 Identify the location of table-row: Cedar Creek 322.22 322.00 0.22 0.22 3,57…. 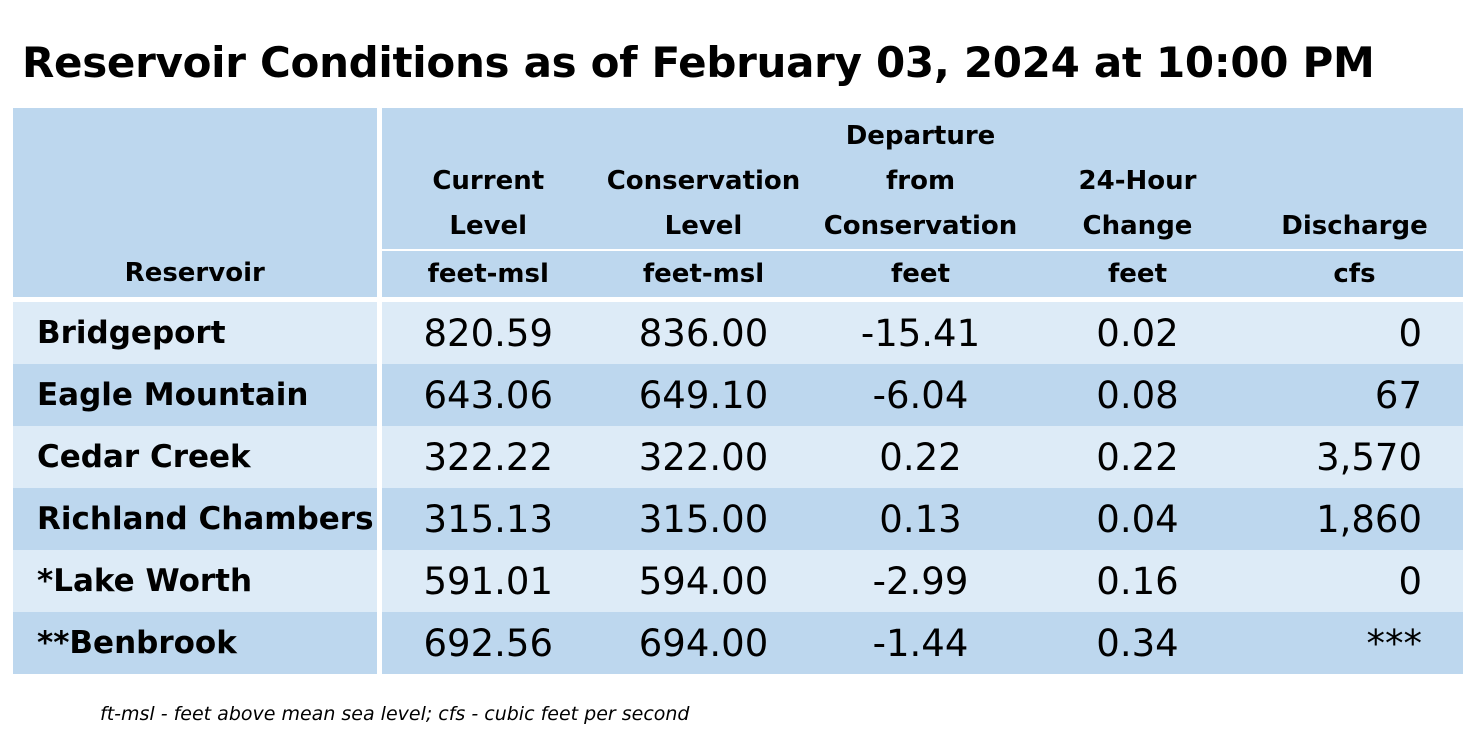
(738, 457).